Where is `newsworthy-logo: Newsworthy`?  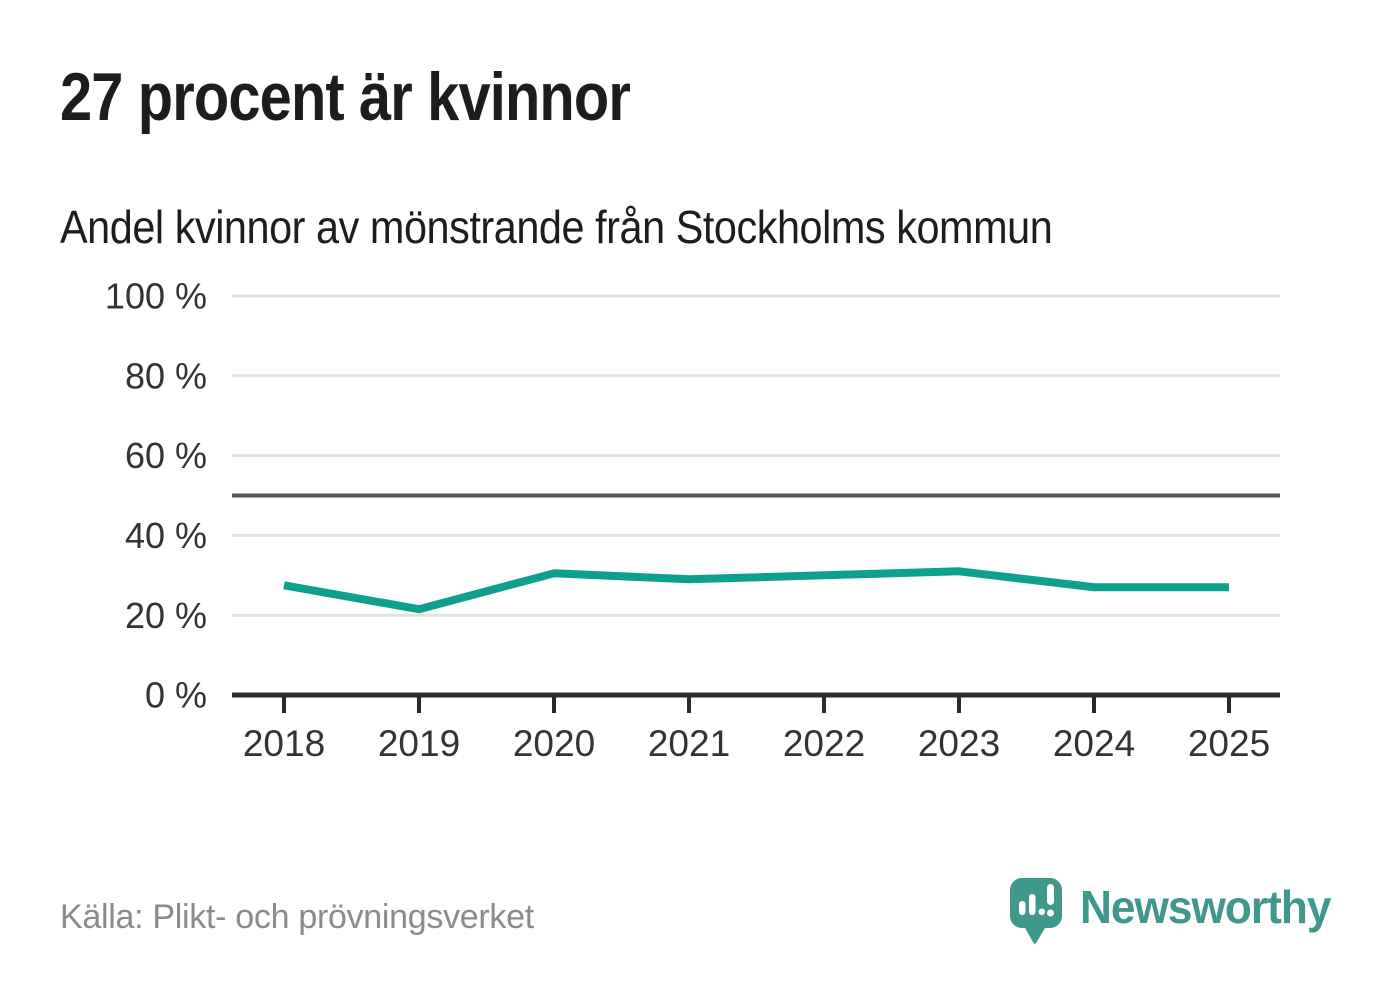
newsworthy-logo: Newsworthy is located at coordinates (1174, 912).